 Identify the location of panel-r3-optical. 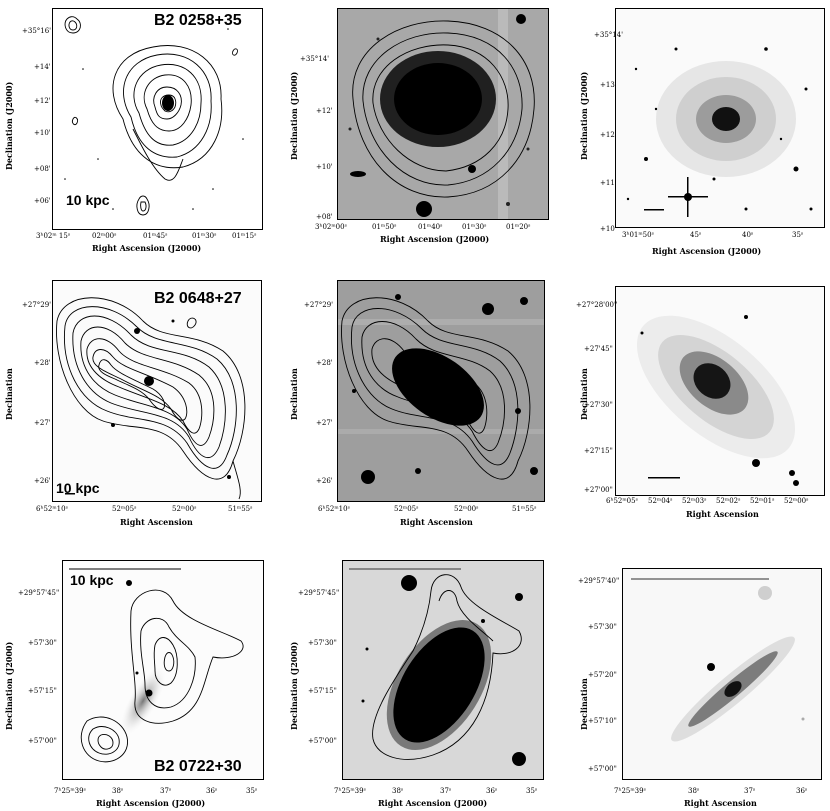
(722, 674).